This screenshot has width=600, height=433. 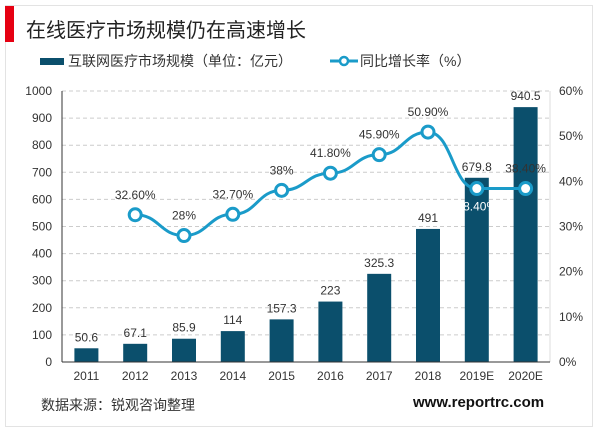 What do you see at coordinates (415, 61) in the screenshot?
I see `legend-label: 同比增长率（%）` at bounding box center [415, 61].